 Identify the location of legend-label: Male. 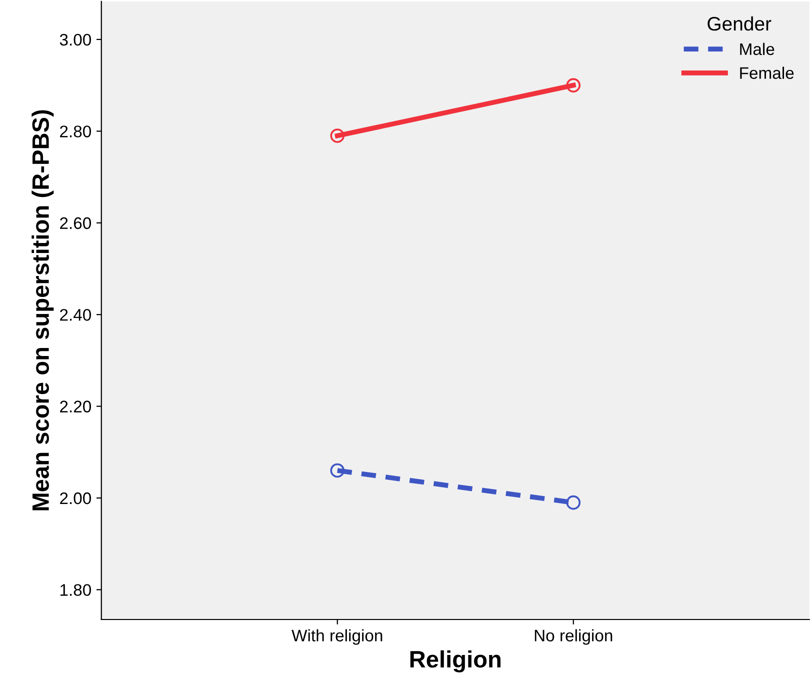
(757, 49).